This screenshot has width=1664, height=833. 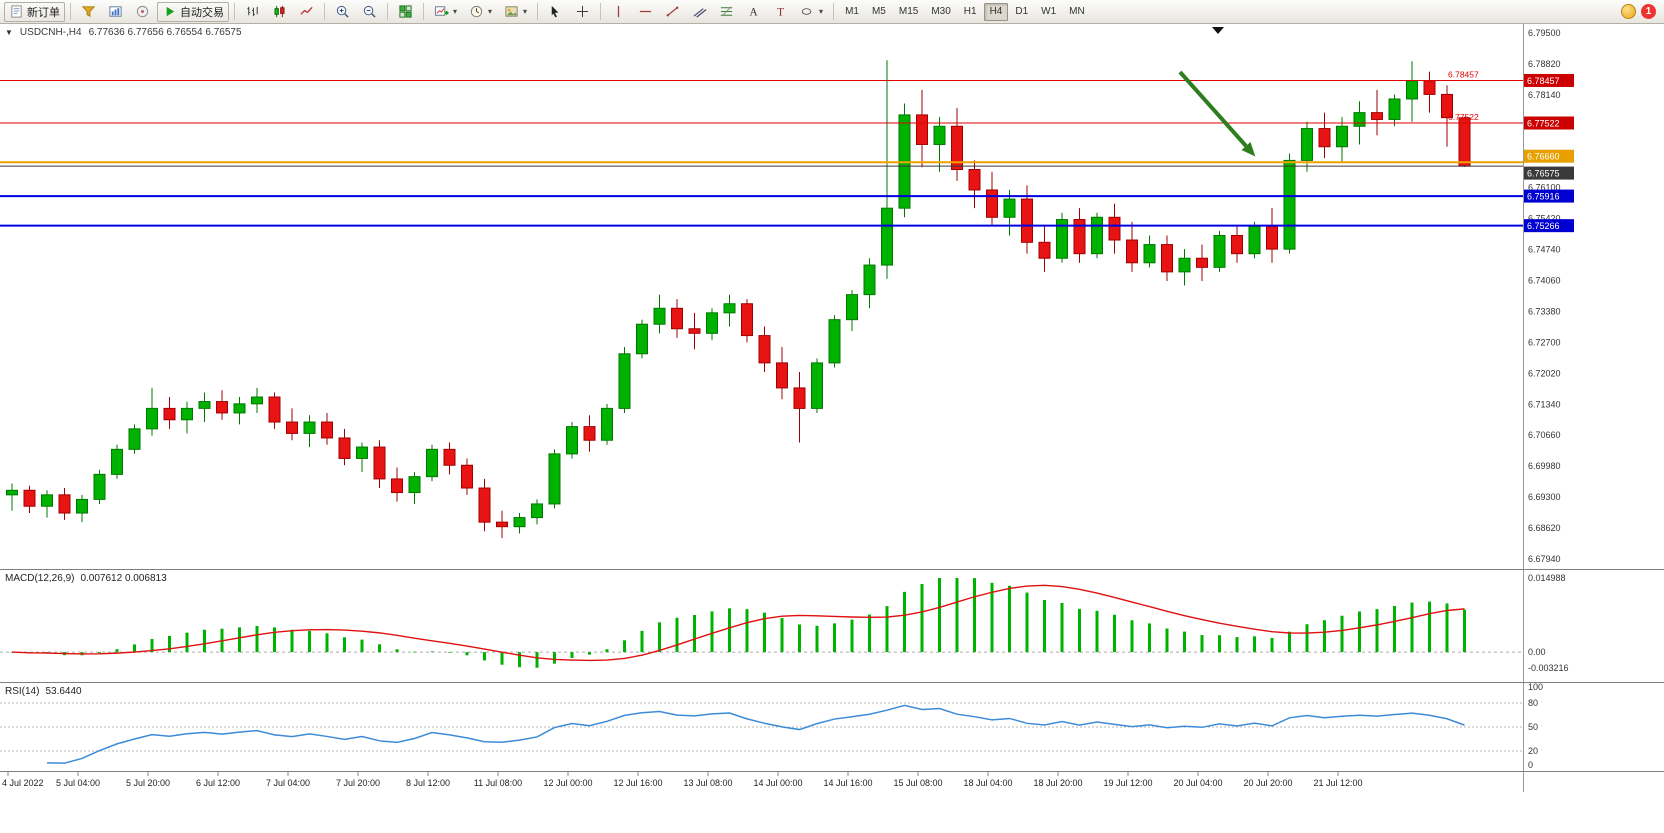 I want to click on trendline-icon, so click(x=672, y=11).